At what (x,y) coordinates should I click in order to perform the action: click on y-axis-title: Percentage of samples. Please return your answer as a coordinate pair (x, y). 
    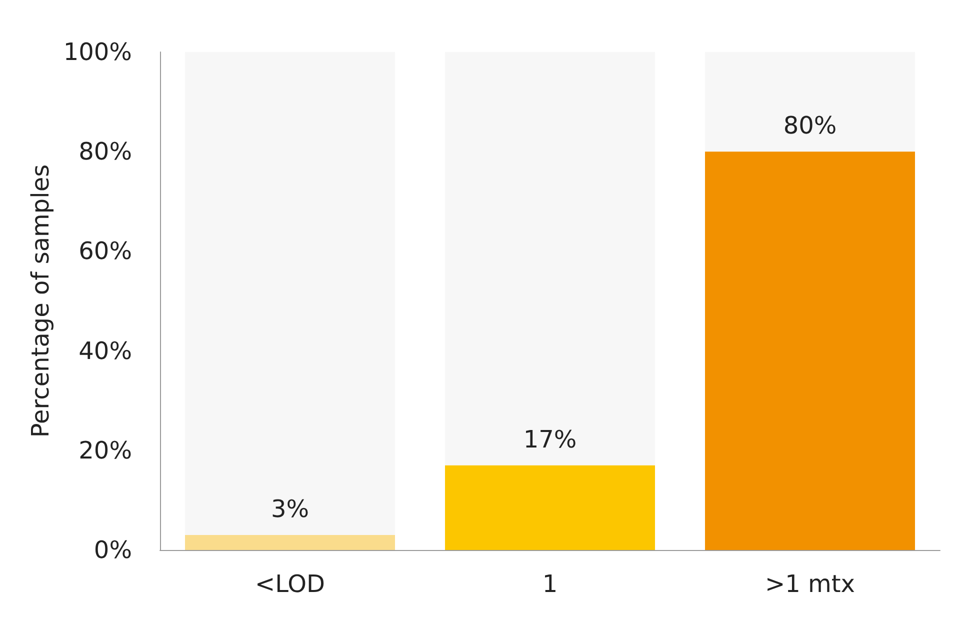
    Looking at the image, I should click on (40, 301).